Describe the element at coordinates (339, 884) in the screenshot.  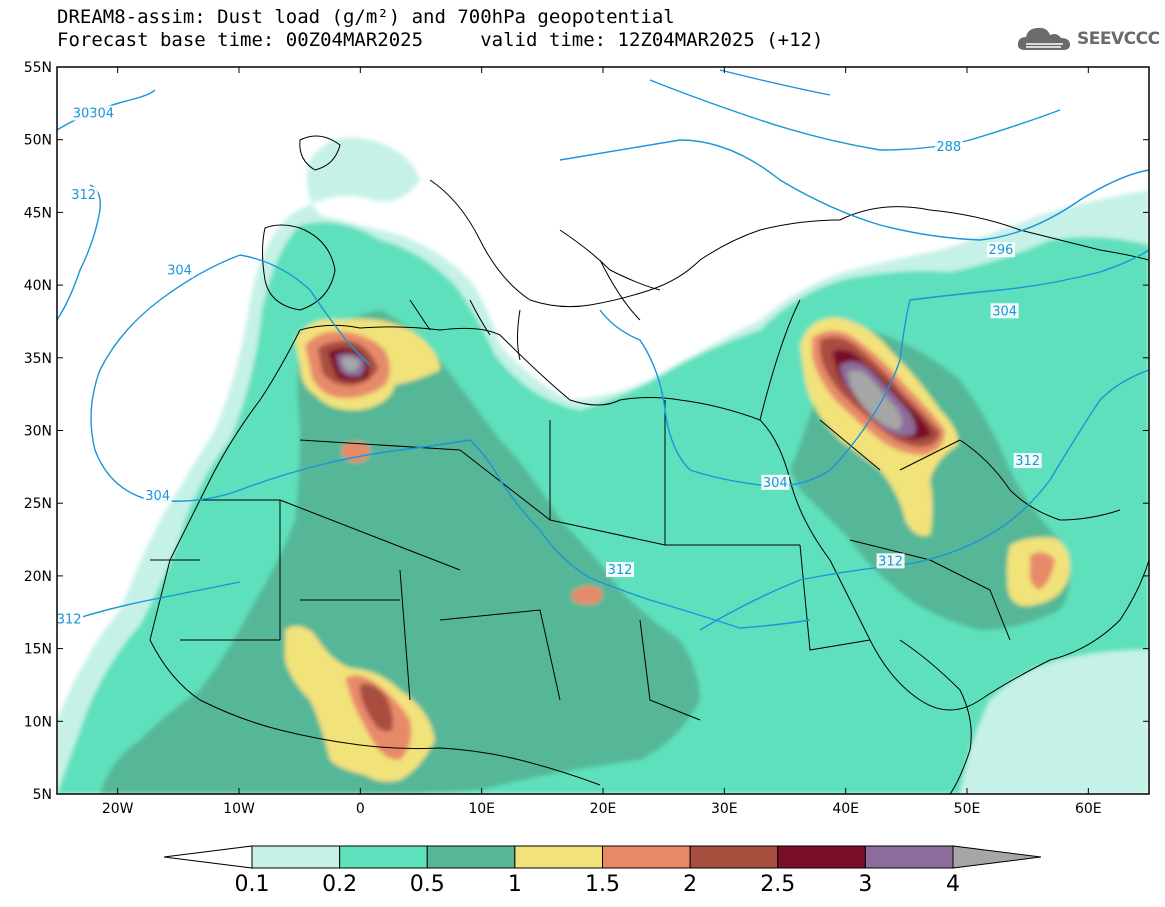
I see `colorbar-level-label: 0.2` at that location.